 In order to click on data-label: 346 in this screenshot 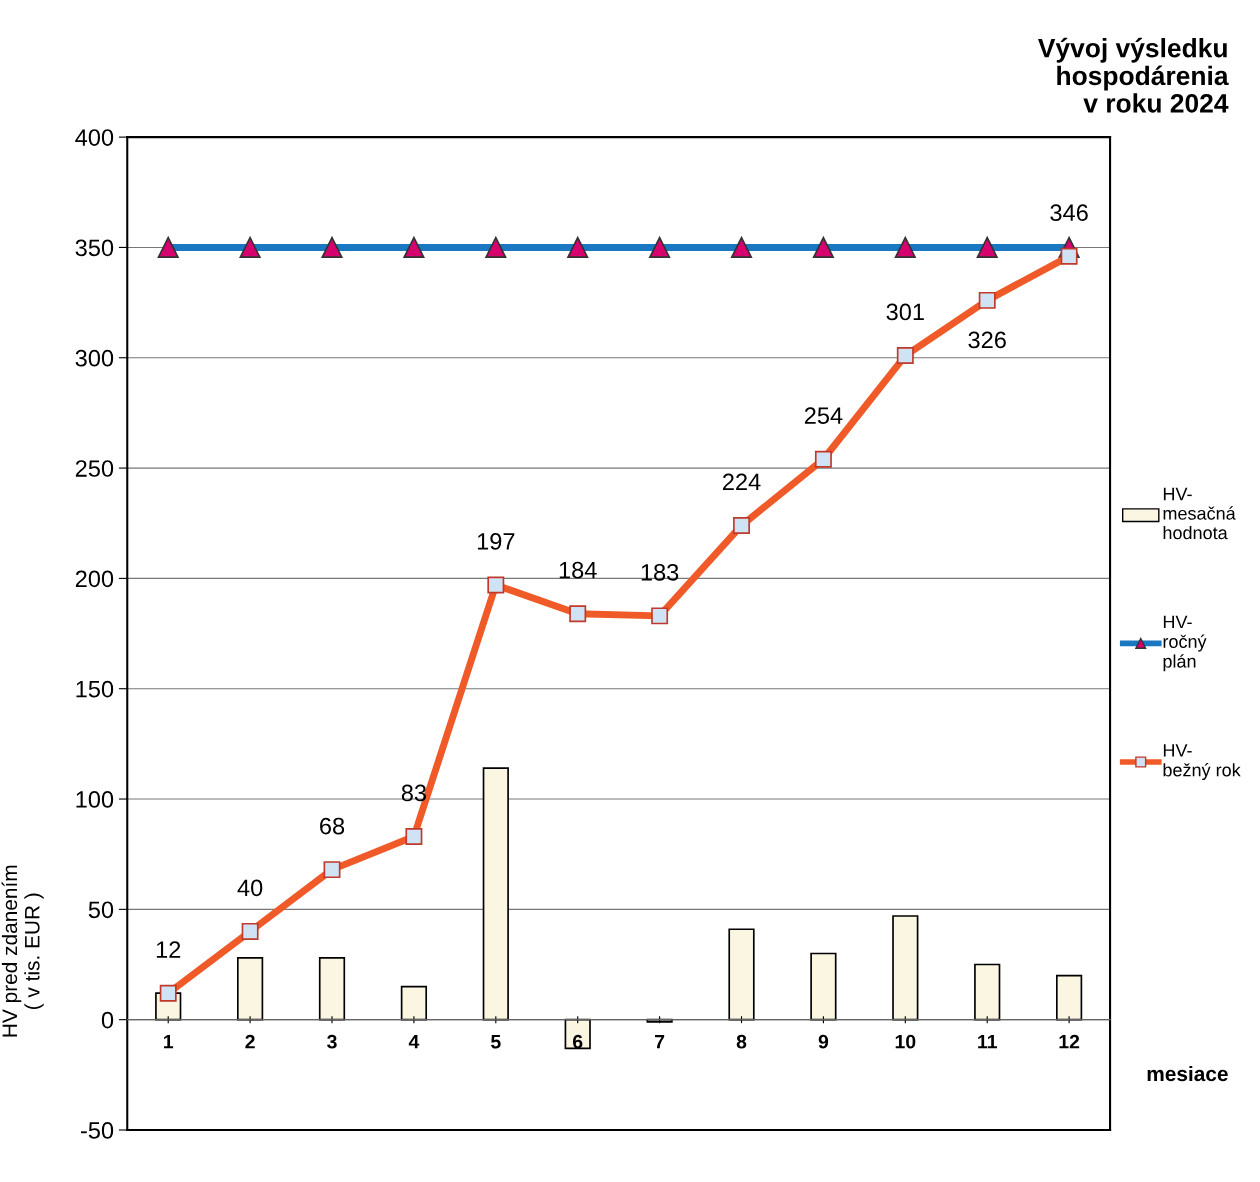, I will do `click(1069, 213)`.